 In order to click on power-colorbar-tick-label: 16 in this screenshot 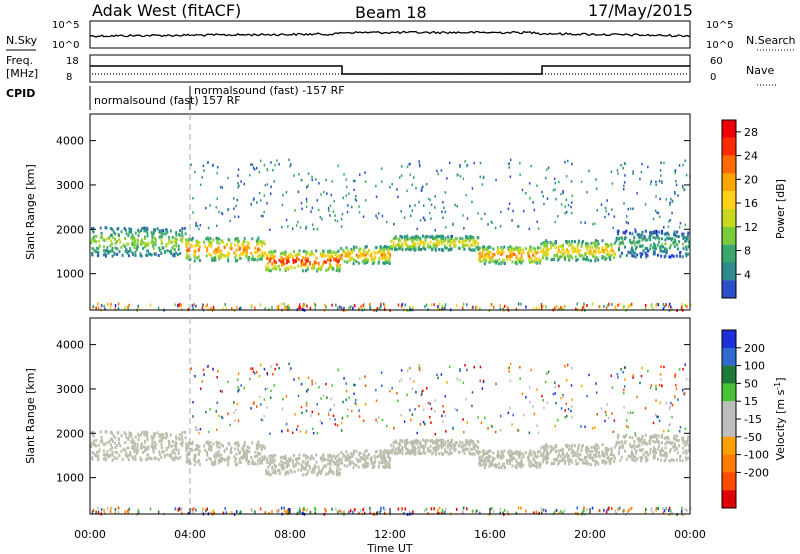, I will do `click(751, 203)`.